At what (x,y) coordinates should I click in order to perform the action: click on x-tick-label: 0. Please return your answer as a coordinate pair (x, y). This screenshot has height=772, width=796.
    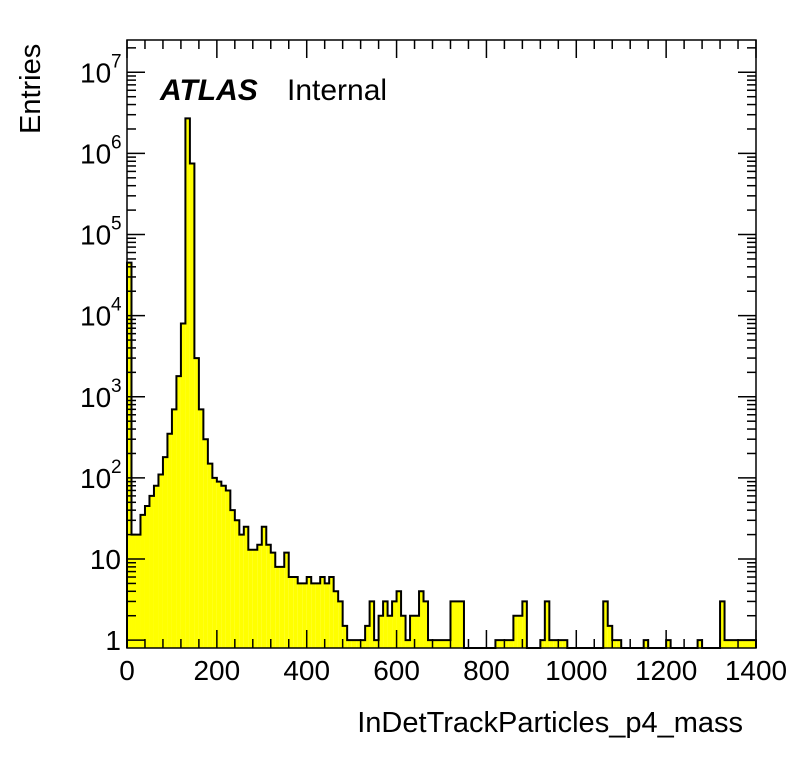
    Looking at the image, I should click on (127, 670).